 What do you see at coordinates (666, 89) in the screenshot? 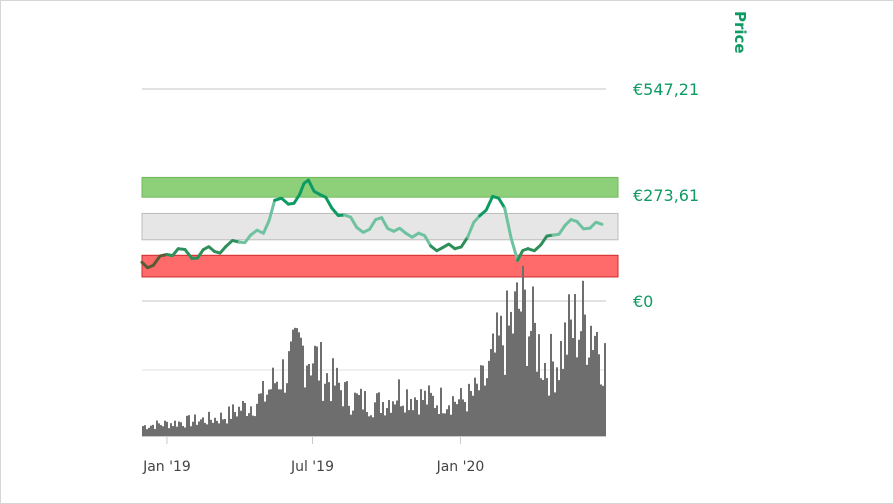
I see `price-tick-label: €547,21` at bounding box center [666, 89].